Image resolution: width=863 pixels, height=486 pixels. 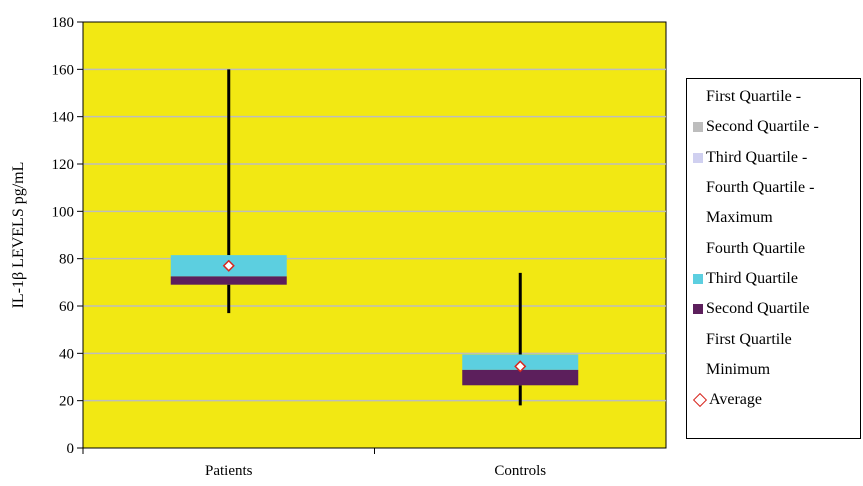 I want to click on y-tick-label: 140, so click(x=63, y=118).